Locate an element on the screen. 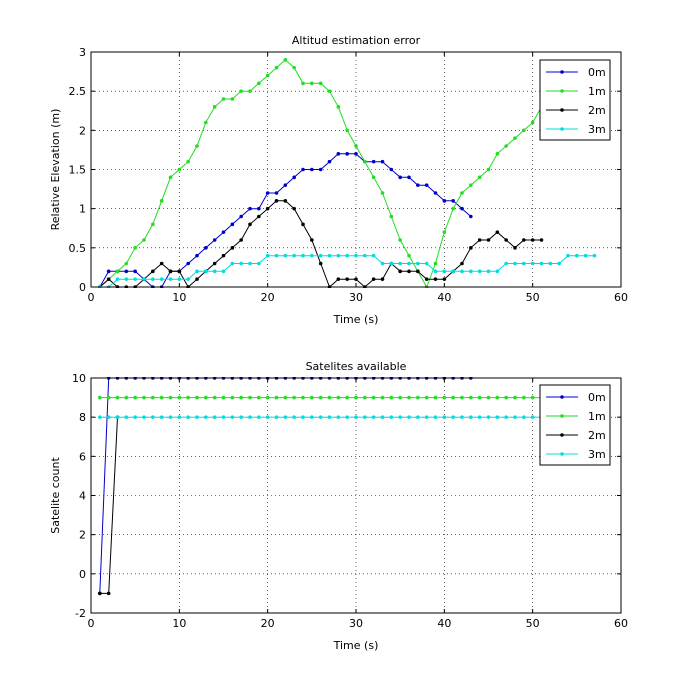  legend-label: 0m is located at coordinates (597, 72).